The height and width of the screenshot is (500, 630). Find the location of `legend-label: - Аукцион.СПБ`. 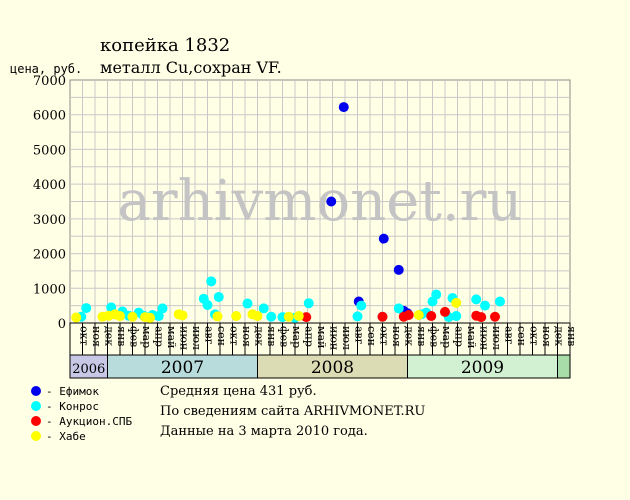

legend-label: - Аукцион.СПБ is located at coordinates (89, 421).